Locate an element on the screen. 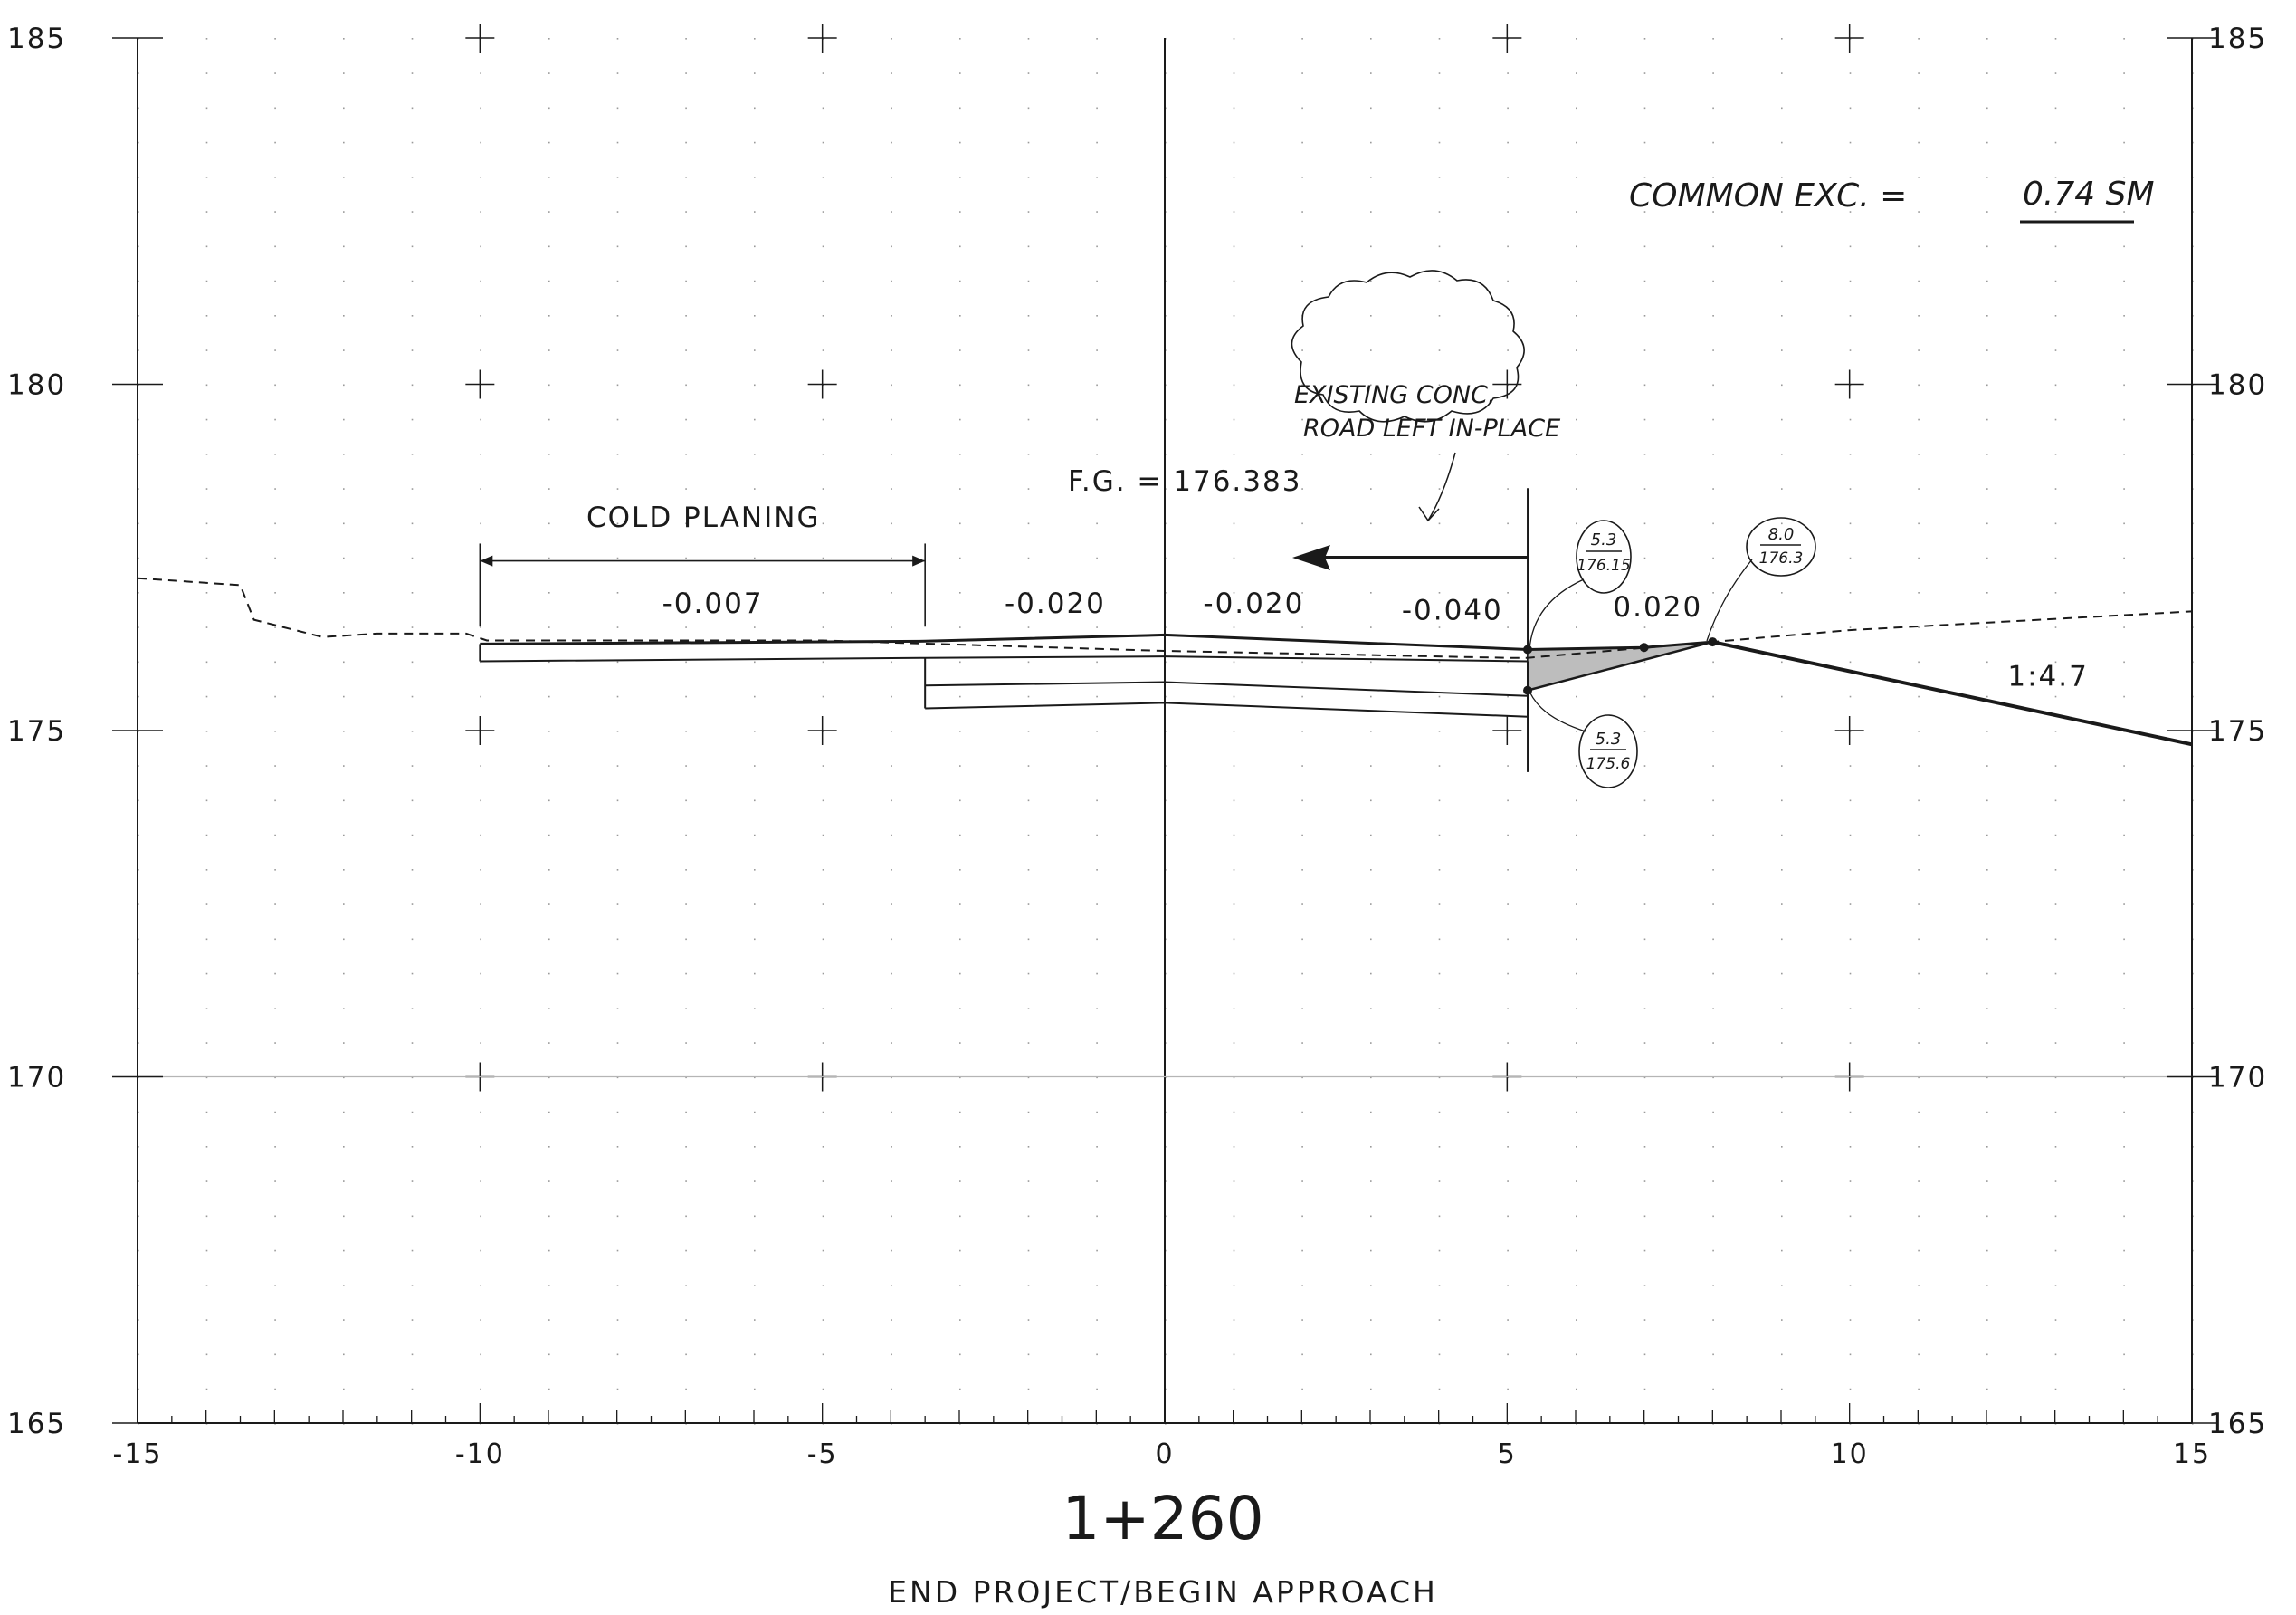  cold-planing-arrow-left is located at coordinates (486, 561).